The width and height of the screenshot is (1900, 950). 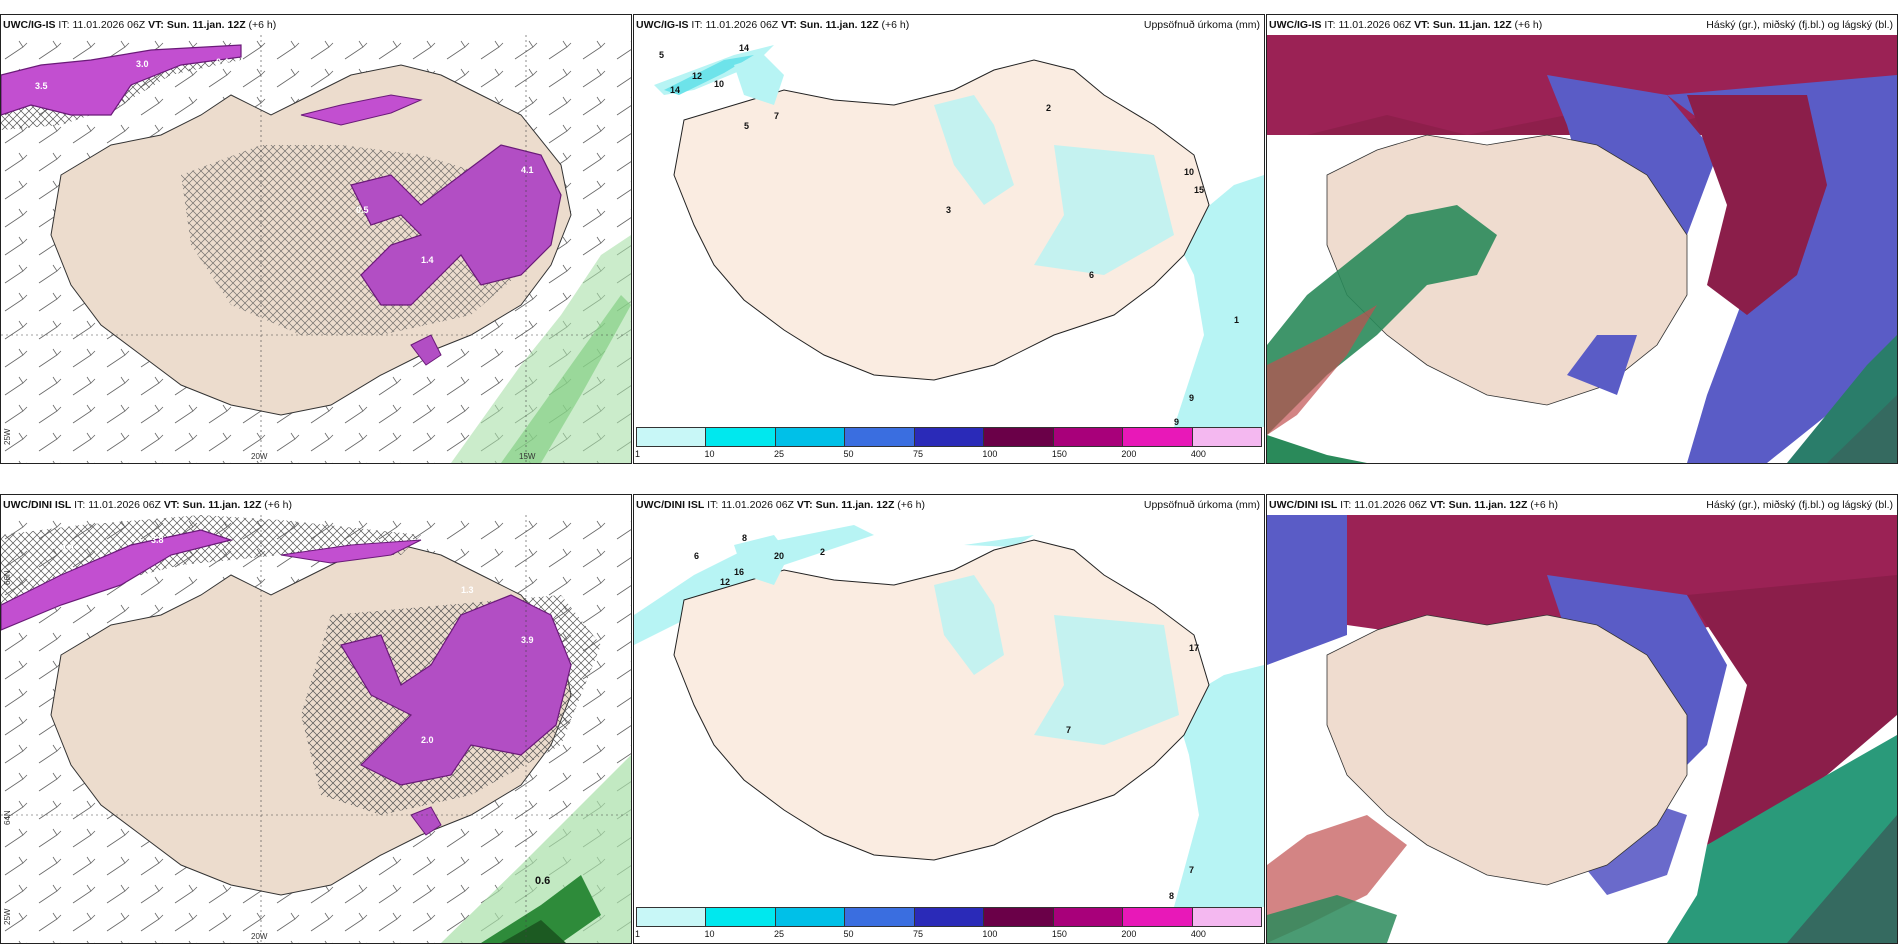 What do you see at coordinates (527, 640) in the screenshot?
I see `snow-label: 3.9` at bounding box center [527, 640].